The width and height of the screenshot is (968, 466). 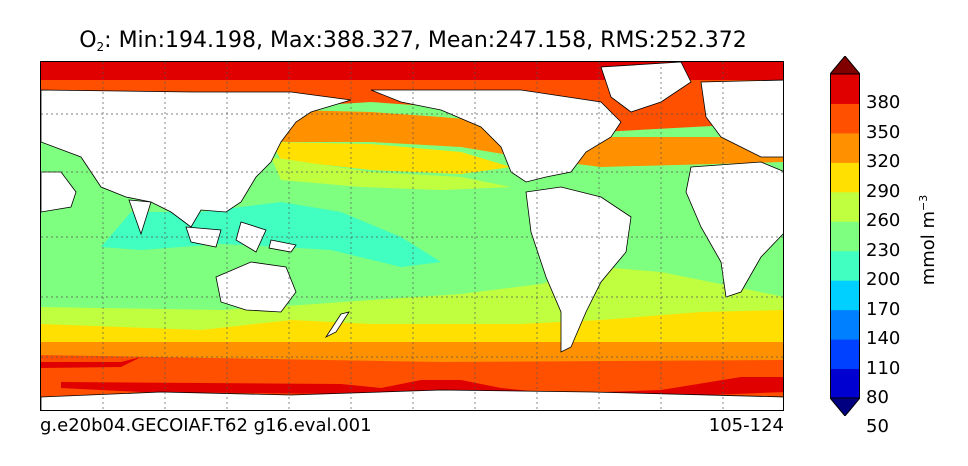 What do you see at coordinates (88, 40) in the screenshot?
I see `title-species: O` at bounding box center [88, 40].